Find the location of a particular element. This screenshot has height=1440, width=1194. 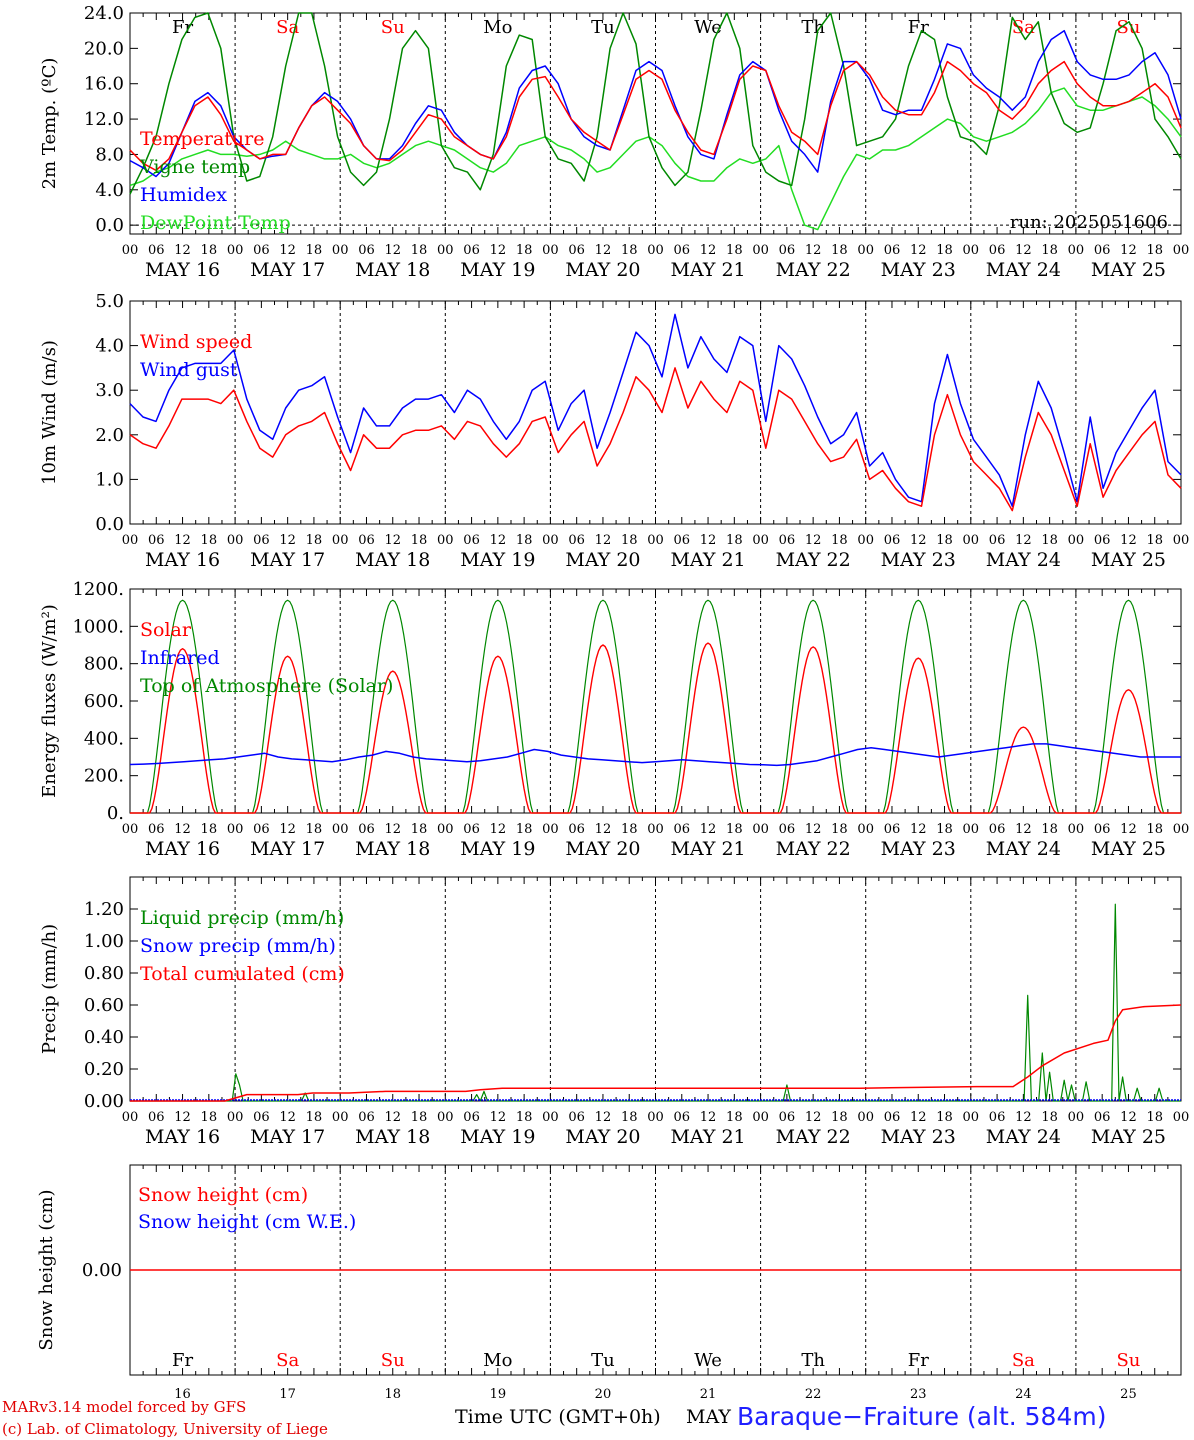

wind-date-label: MAY 21 is located at coordinates (707, 560).